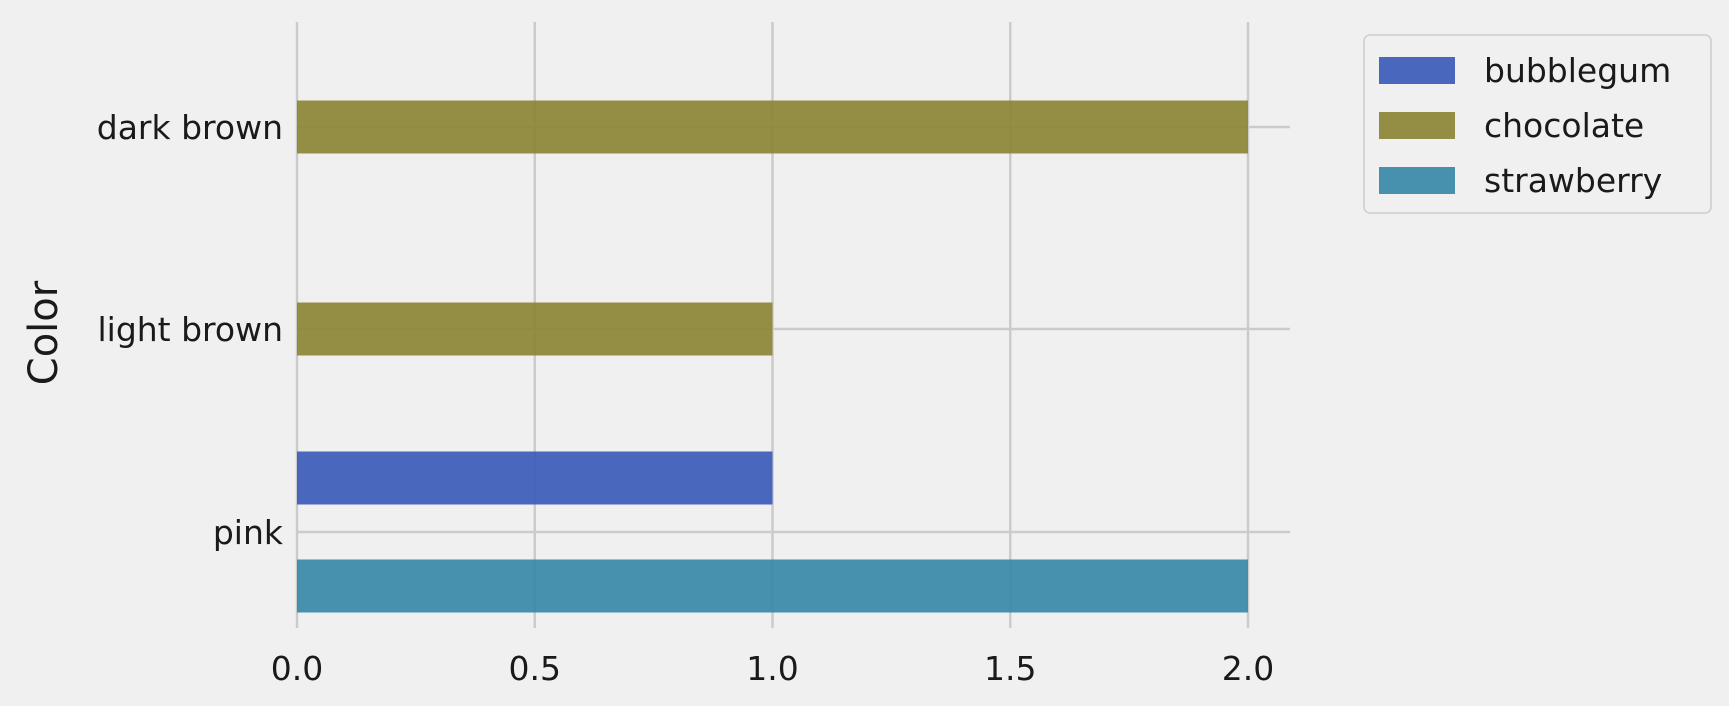  What do you see at coordinates (1248, 668) in the screenshot?
I see `x-tick-label: 2.0` at bounding box center [1248, 668].